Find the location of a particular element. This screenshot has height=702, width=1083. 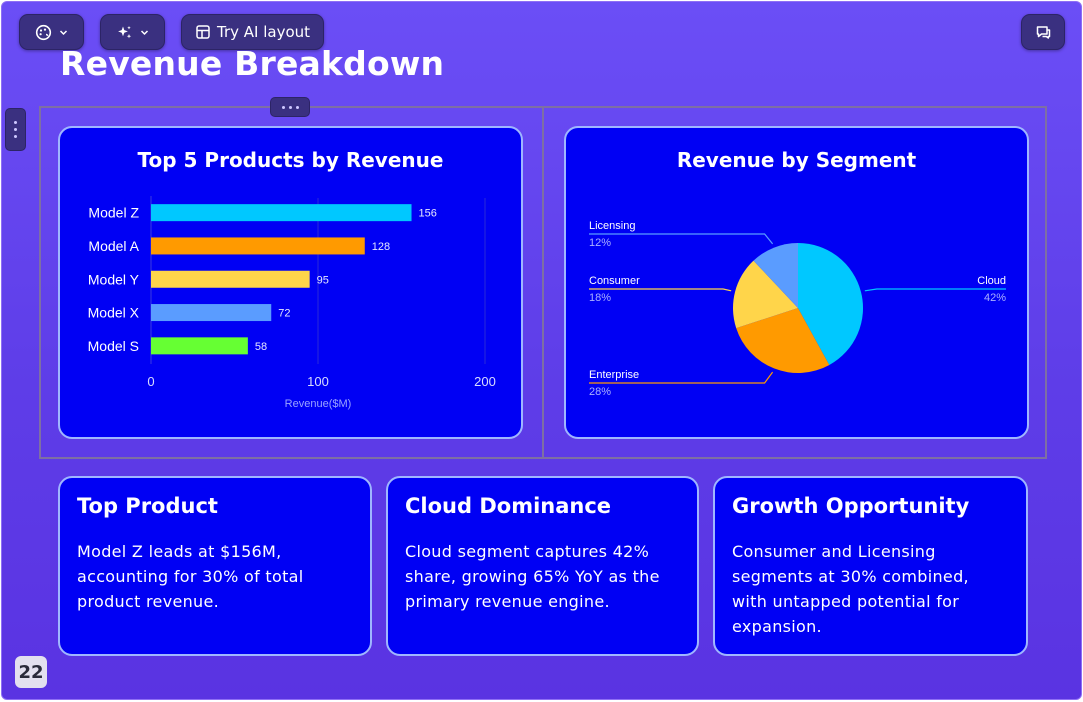

theme-button is located at coordinates (51, 32).